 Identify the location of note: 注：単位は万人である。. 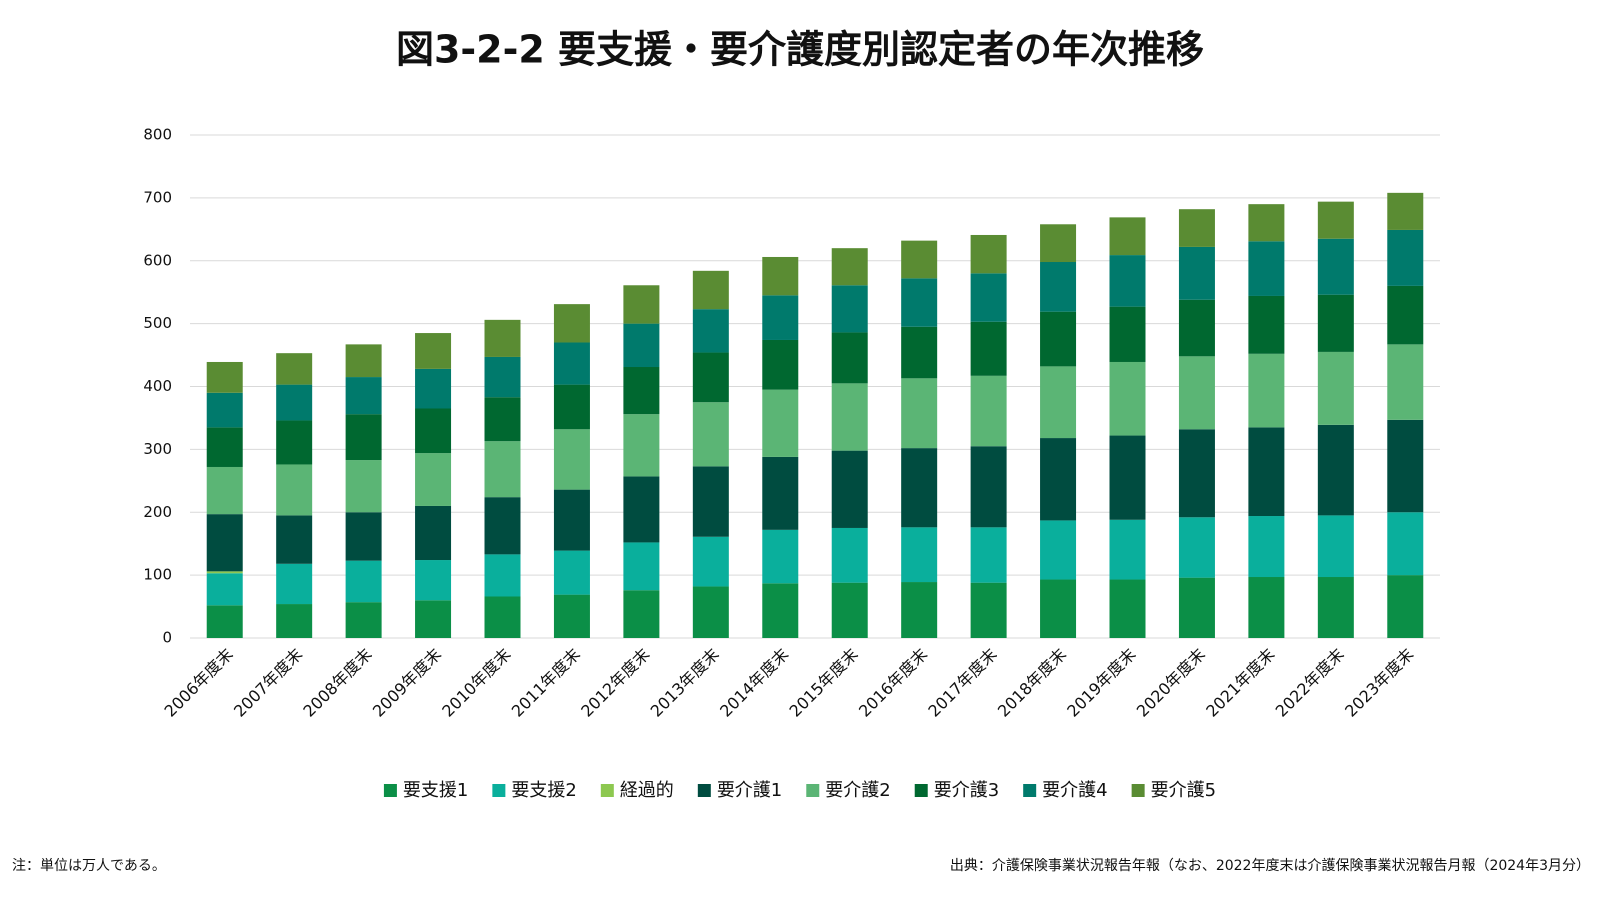
(89, 866).